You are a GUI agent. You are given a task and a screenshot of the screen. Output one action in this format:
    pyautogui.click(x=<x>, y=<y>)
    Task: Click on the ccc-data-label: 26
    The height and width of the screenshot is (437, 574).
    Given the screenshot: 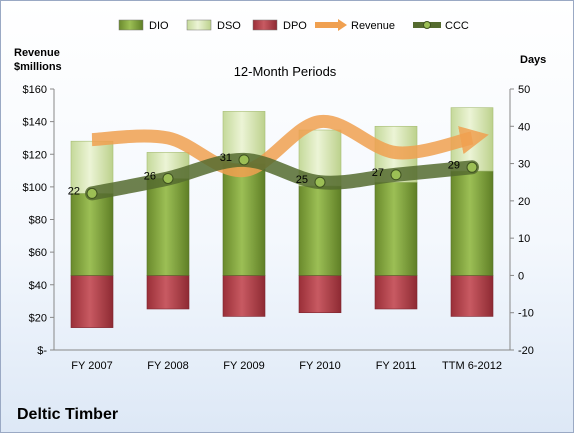 What is the action you would take?
    pyautogui.click(x=150, y=176)
    